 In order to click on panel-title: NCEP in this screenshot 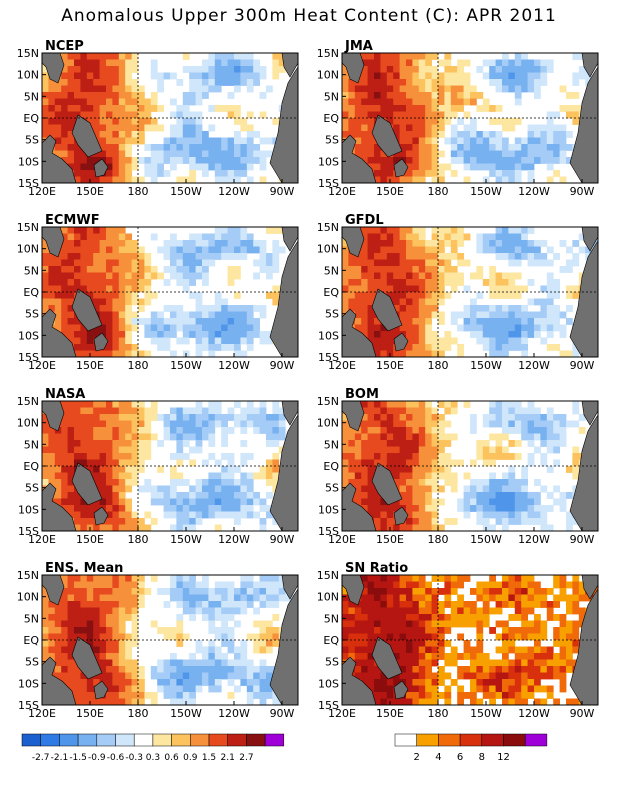, I will do `click(64, 46)`.